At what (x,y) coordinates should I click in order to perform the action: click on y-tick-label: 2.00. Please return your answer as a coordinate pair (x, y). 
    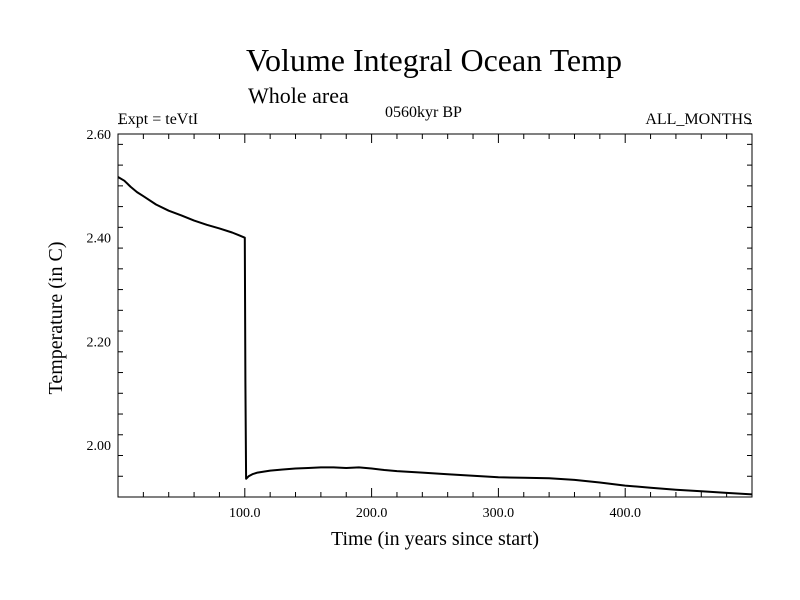
    Looking at the image, I should click on (99, 446).